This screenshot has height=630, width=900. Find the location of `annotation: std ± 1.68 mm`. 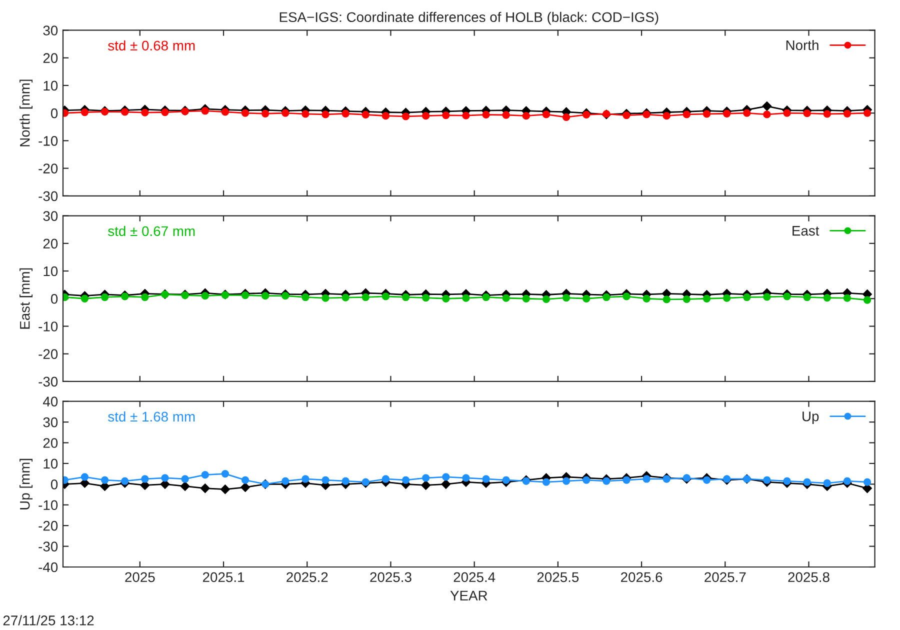

annotation: std ± 1.68 mm is located at coordinates (151, 416).